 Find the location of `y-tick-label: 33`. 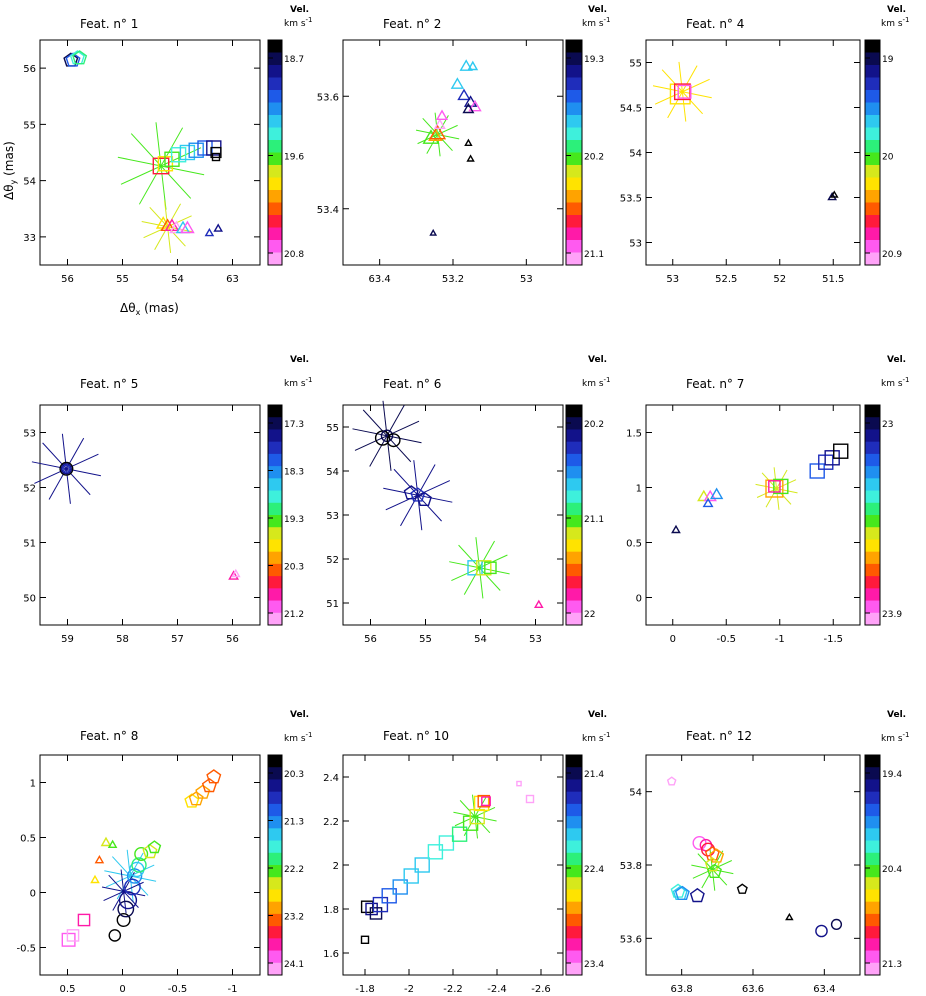

y-tick-label: 33 is located at coordinates (29, 238).